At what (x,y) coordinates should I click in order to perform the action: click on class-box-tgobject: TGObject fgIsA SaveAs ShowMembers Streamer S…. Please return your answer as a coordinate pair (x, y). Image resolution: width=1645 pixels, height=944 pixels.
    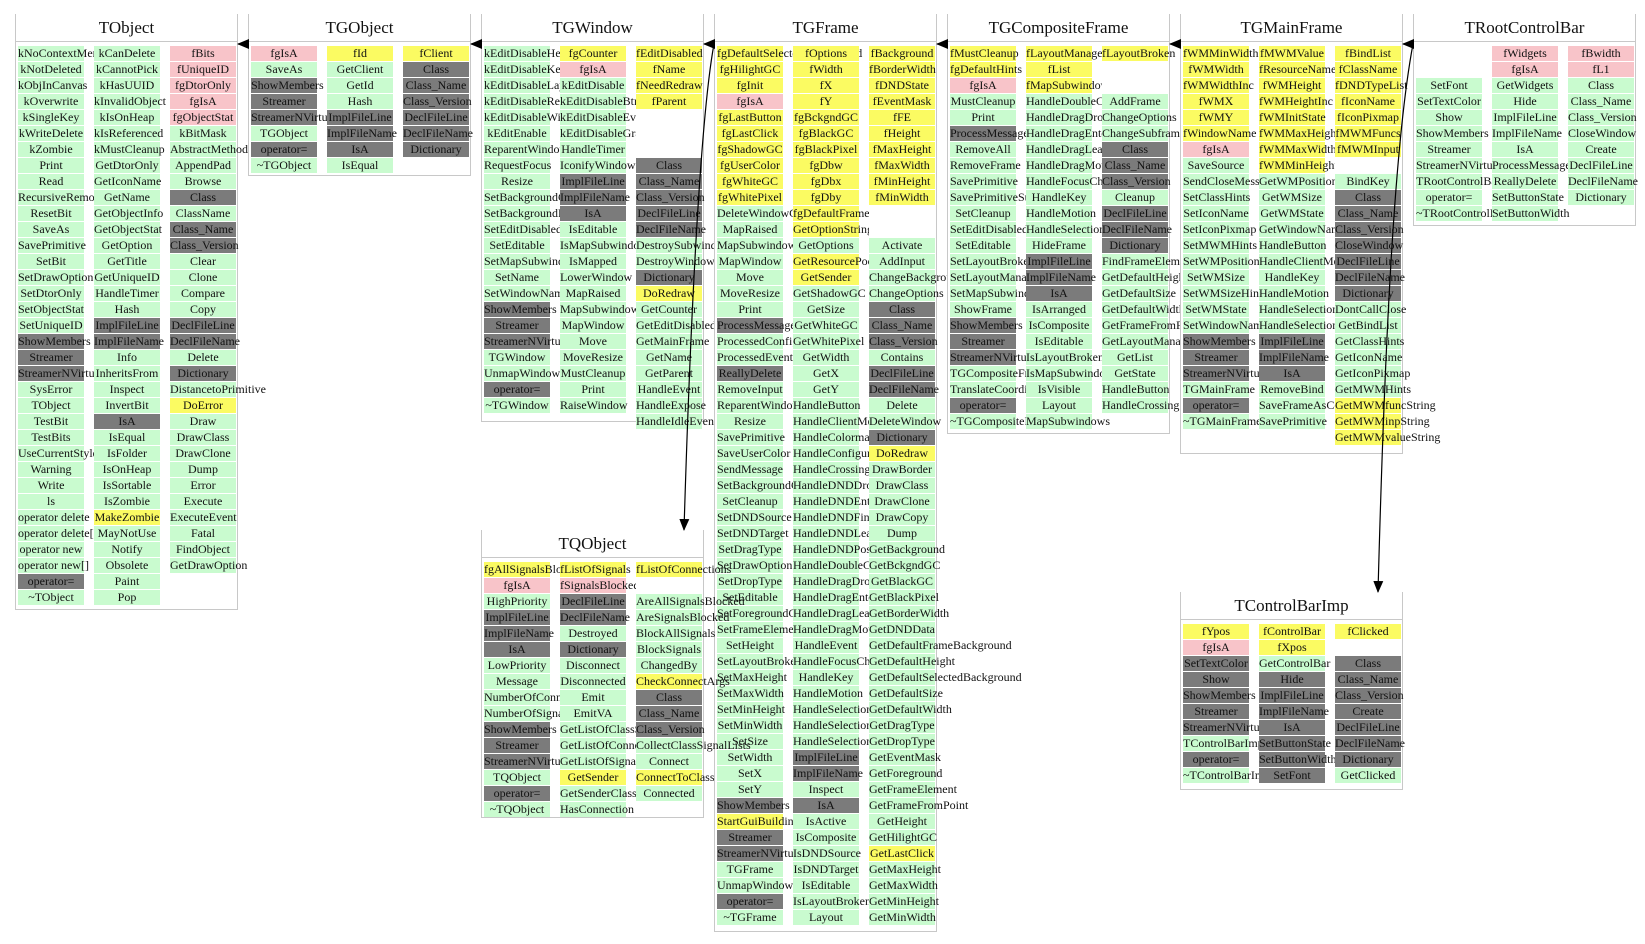
    Looking at the image, I should click on (360, 95).